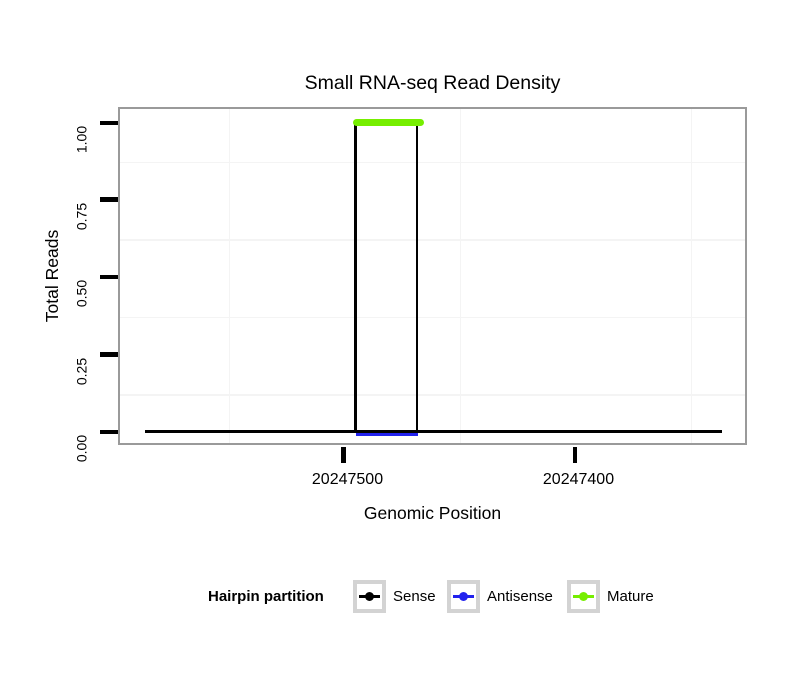 The width and height of the screenshot is (810, 690). I want to click on y-tick-label: 0.25, so click(81, 371).